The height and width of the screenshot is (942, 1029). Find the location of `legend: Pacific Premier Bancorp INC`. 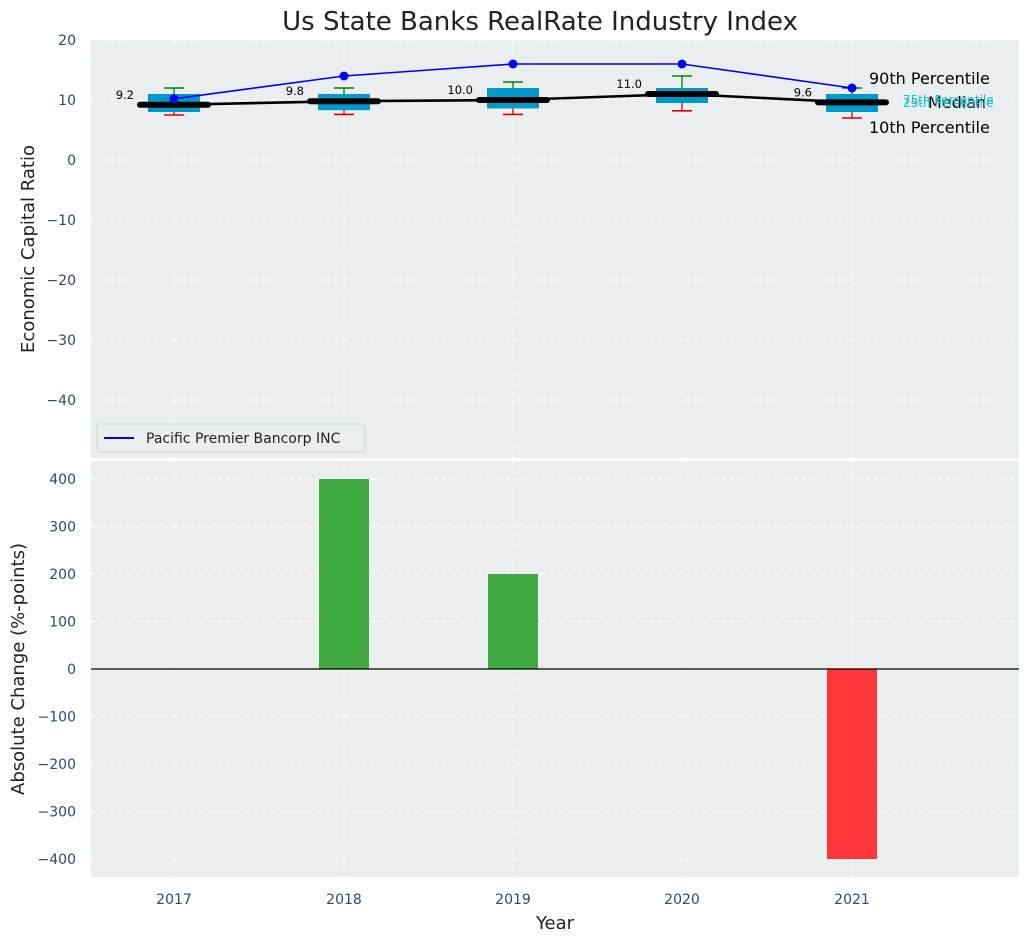

legend: Pacific Premier Bancorp INC is located at coordinates (231, 438).